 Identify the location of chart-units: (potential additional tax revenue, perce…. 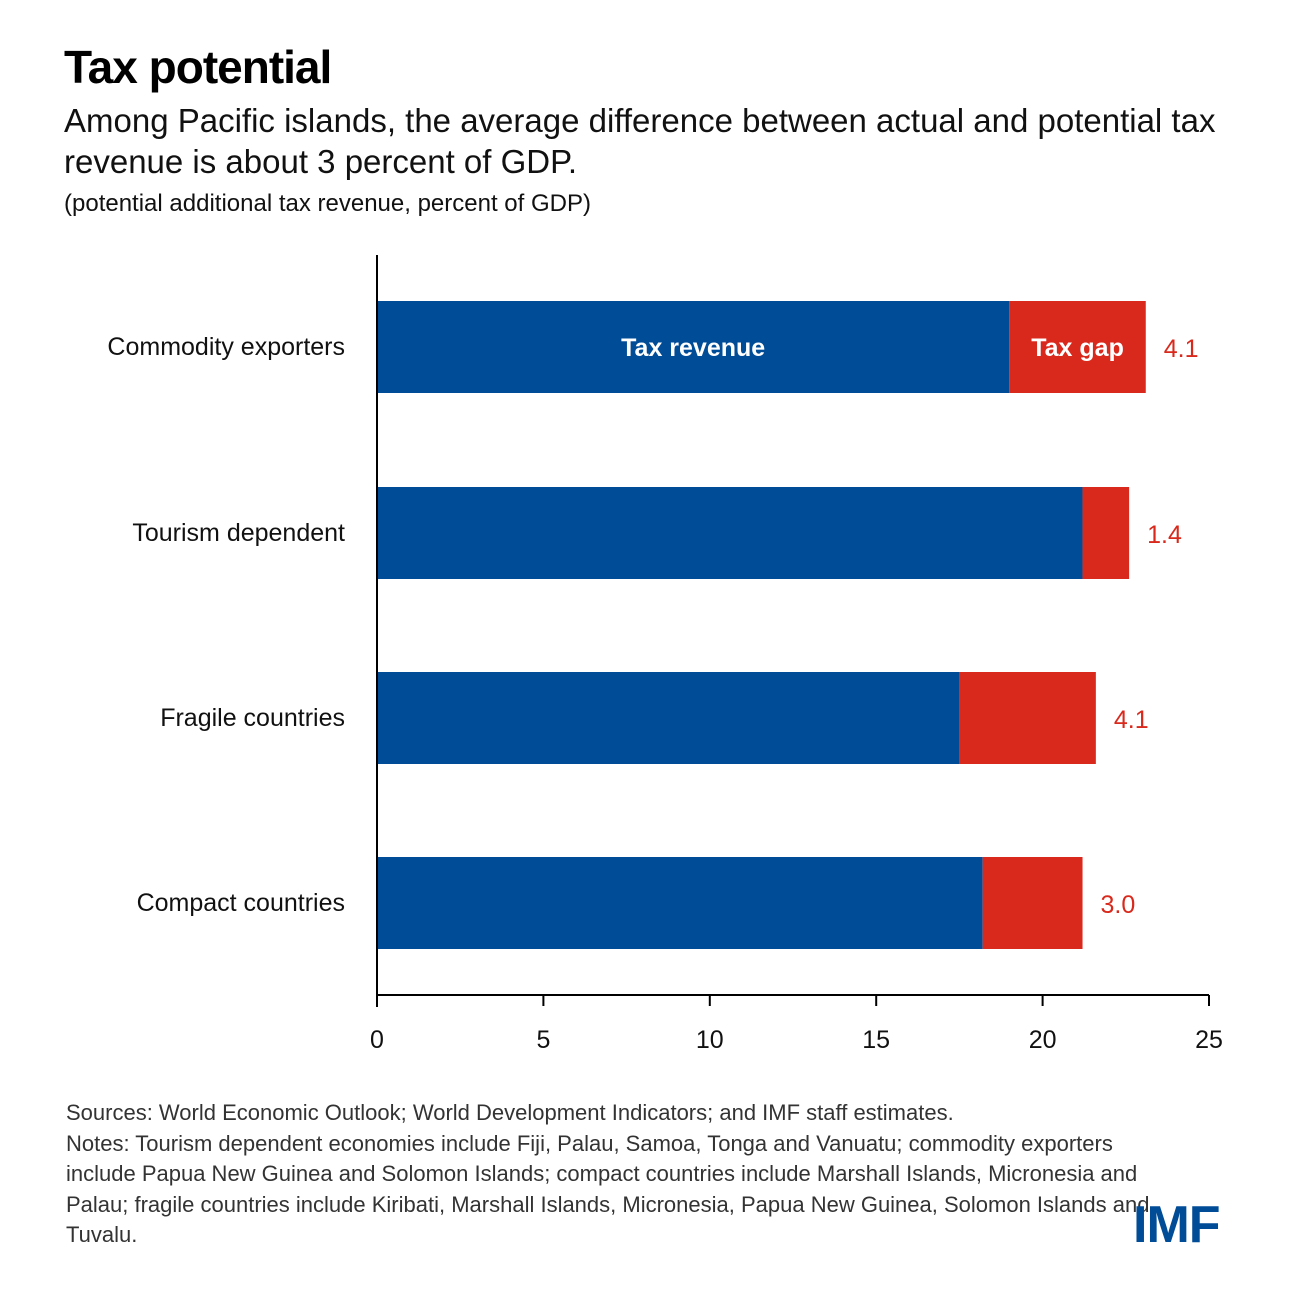
(327, 203).